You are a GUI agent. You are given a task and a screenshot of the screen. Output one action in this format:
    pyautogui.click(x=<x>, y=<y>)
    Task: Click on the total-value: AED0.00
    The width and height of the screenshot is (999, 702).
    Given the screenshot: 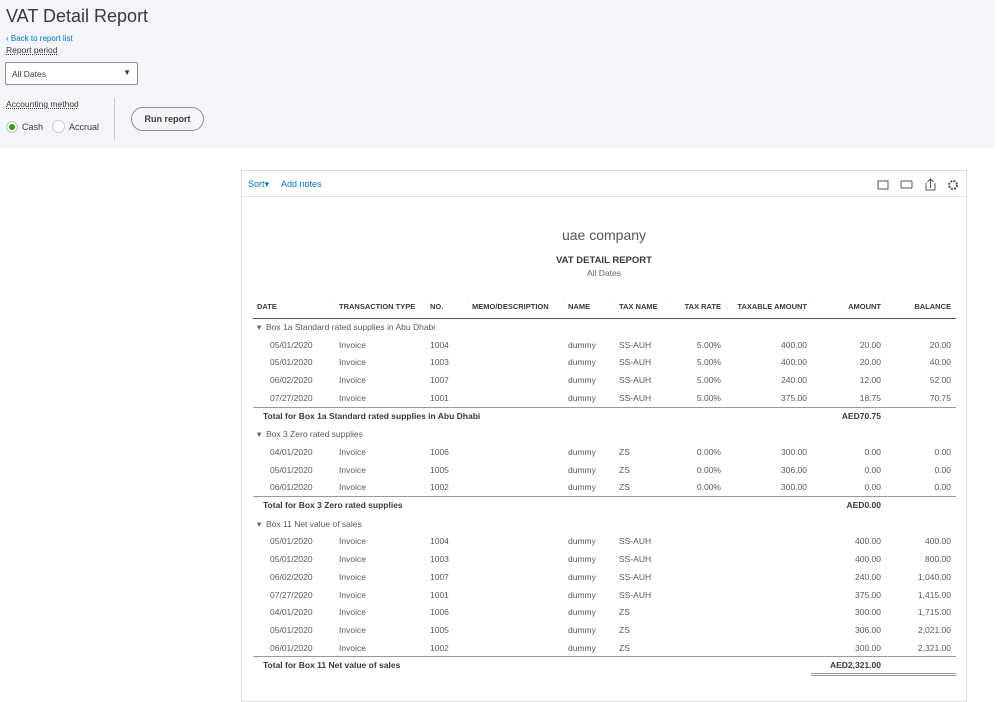 What is the action you would take?
    pyautogui.click(x=821, y=505)
    